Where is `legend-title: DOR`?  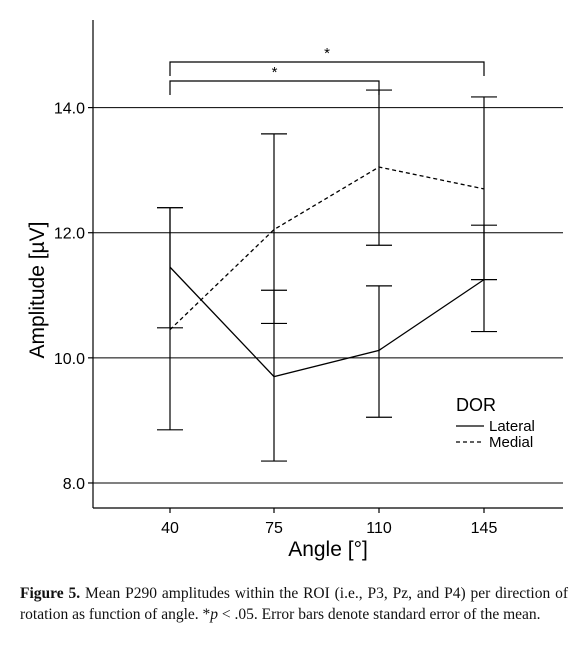 legend-title: DOR is located at coordinates (476, 405).